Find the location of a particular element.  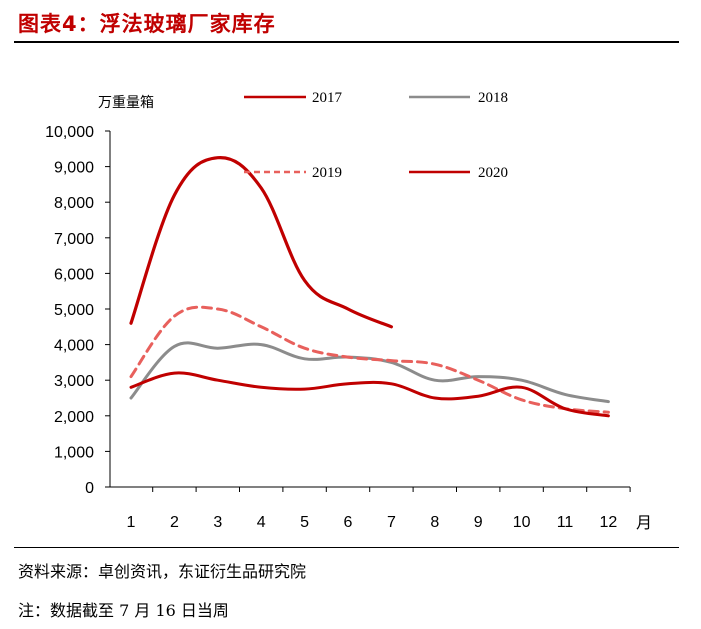

y-tick-label: 2,000 is located at coordinates (74, 417).